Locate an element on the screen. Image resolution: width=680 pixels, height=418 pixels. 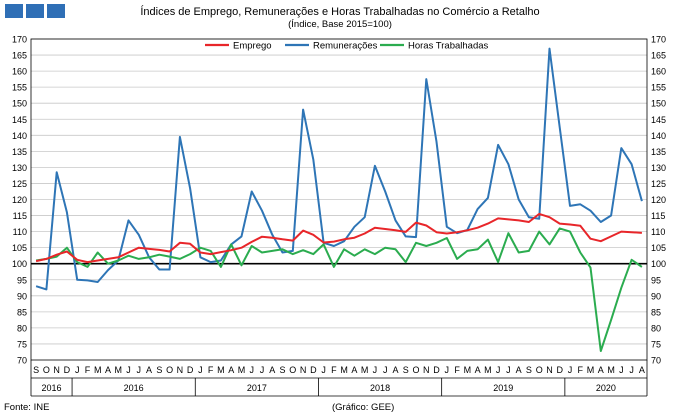
y-tick-label-right: 120 is located at coordinates (658, 200).